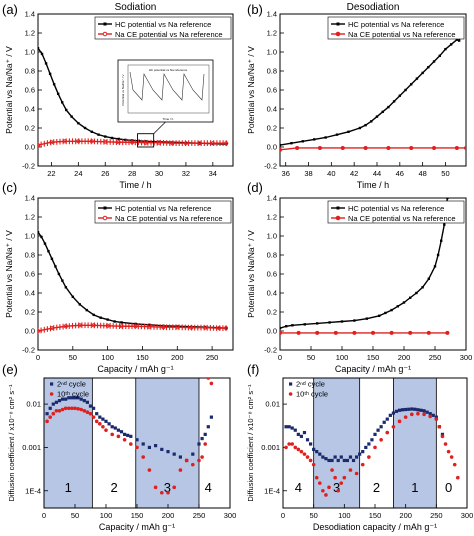 This screenshot has height=536, width=474. Describe the element at coordinates (167, 487) in the screenshot. I see `region-label: 3` at that location.